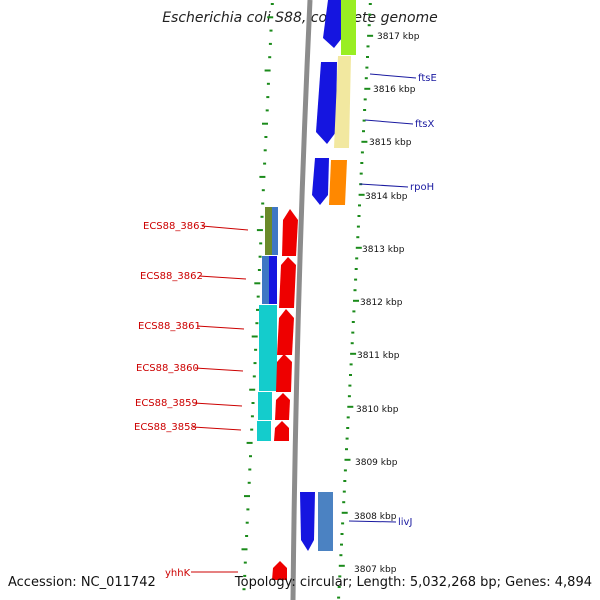 The image size is (600, 600). Describe the element at coordinates (405, 522) in the screenshot. I see `gene-label: livJ` at that location.